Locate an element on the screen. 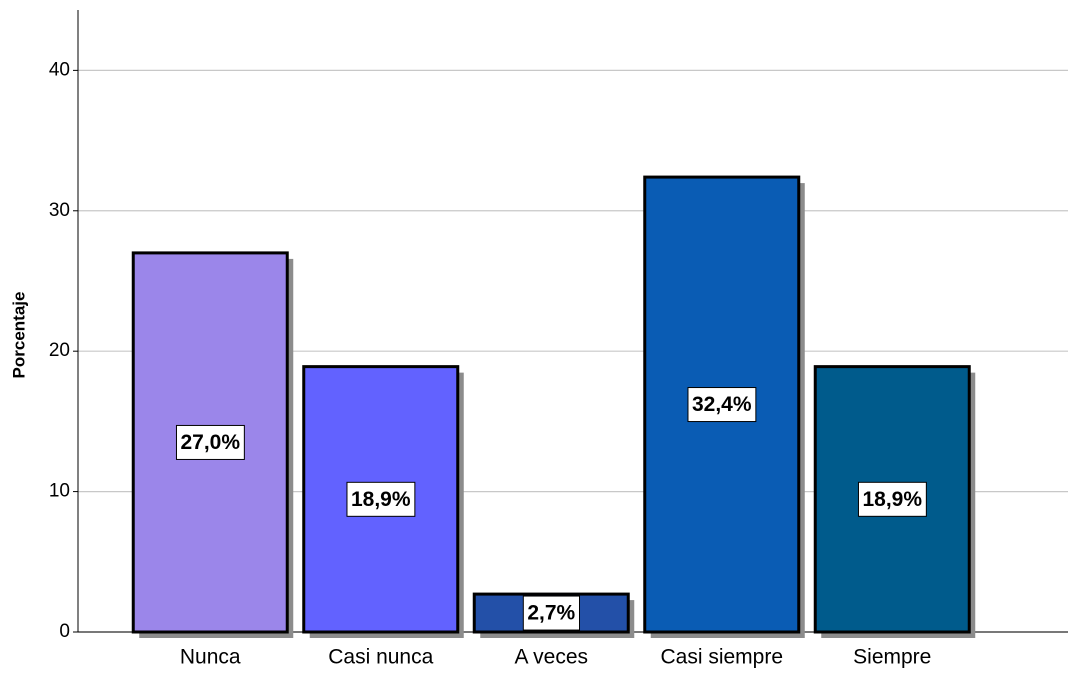 This screenshot has width=1068, height=673. value-label: 2,7% is located at coordinates (551, 613).